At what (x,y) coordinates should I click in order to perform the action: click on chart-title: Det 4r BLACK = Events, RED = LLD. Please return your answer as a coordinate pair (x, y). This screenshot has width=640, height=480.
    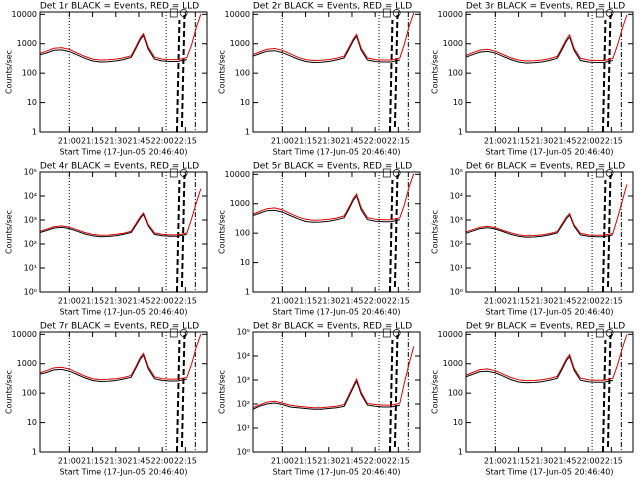
    Looking at the image, I should click on (119, 167).